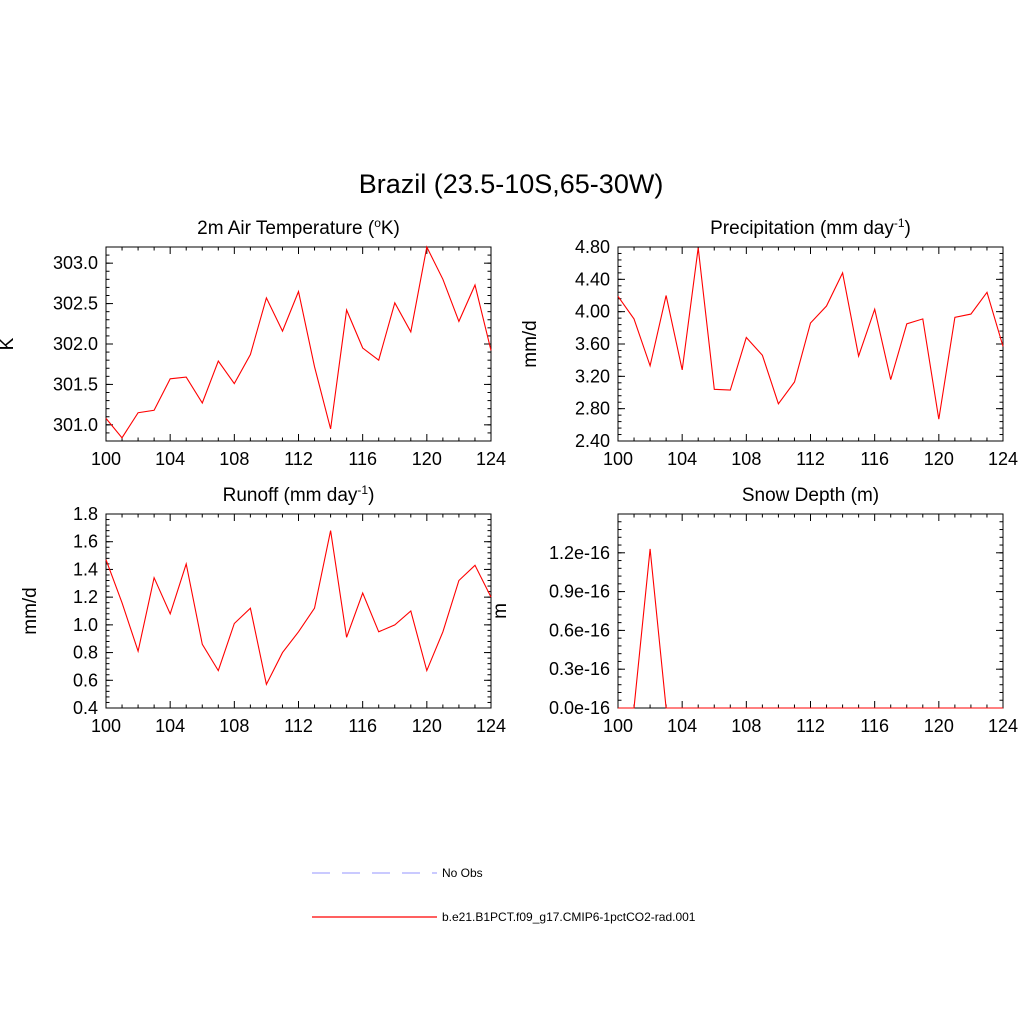  I want to click on y-tick-label: 0.4, so click(85, 708).